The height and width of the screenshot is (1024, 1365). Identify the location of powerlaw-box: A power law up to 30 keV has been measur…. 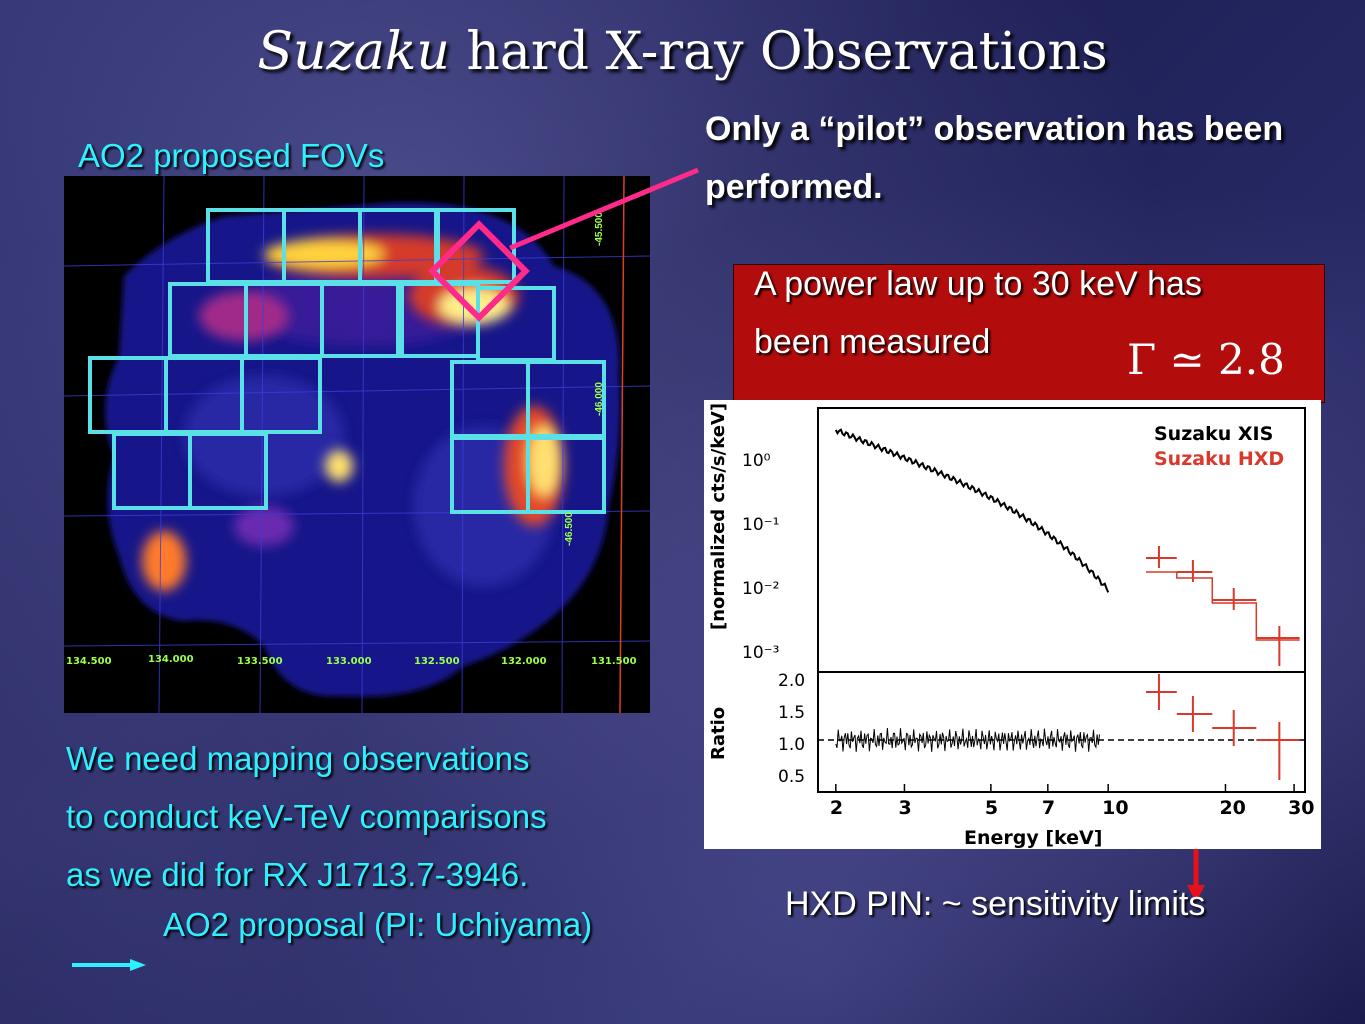
(1029, 333).